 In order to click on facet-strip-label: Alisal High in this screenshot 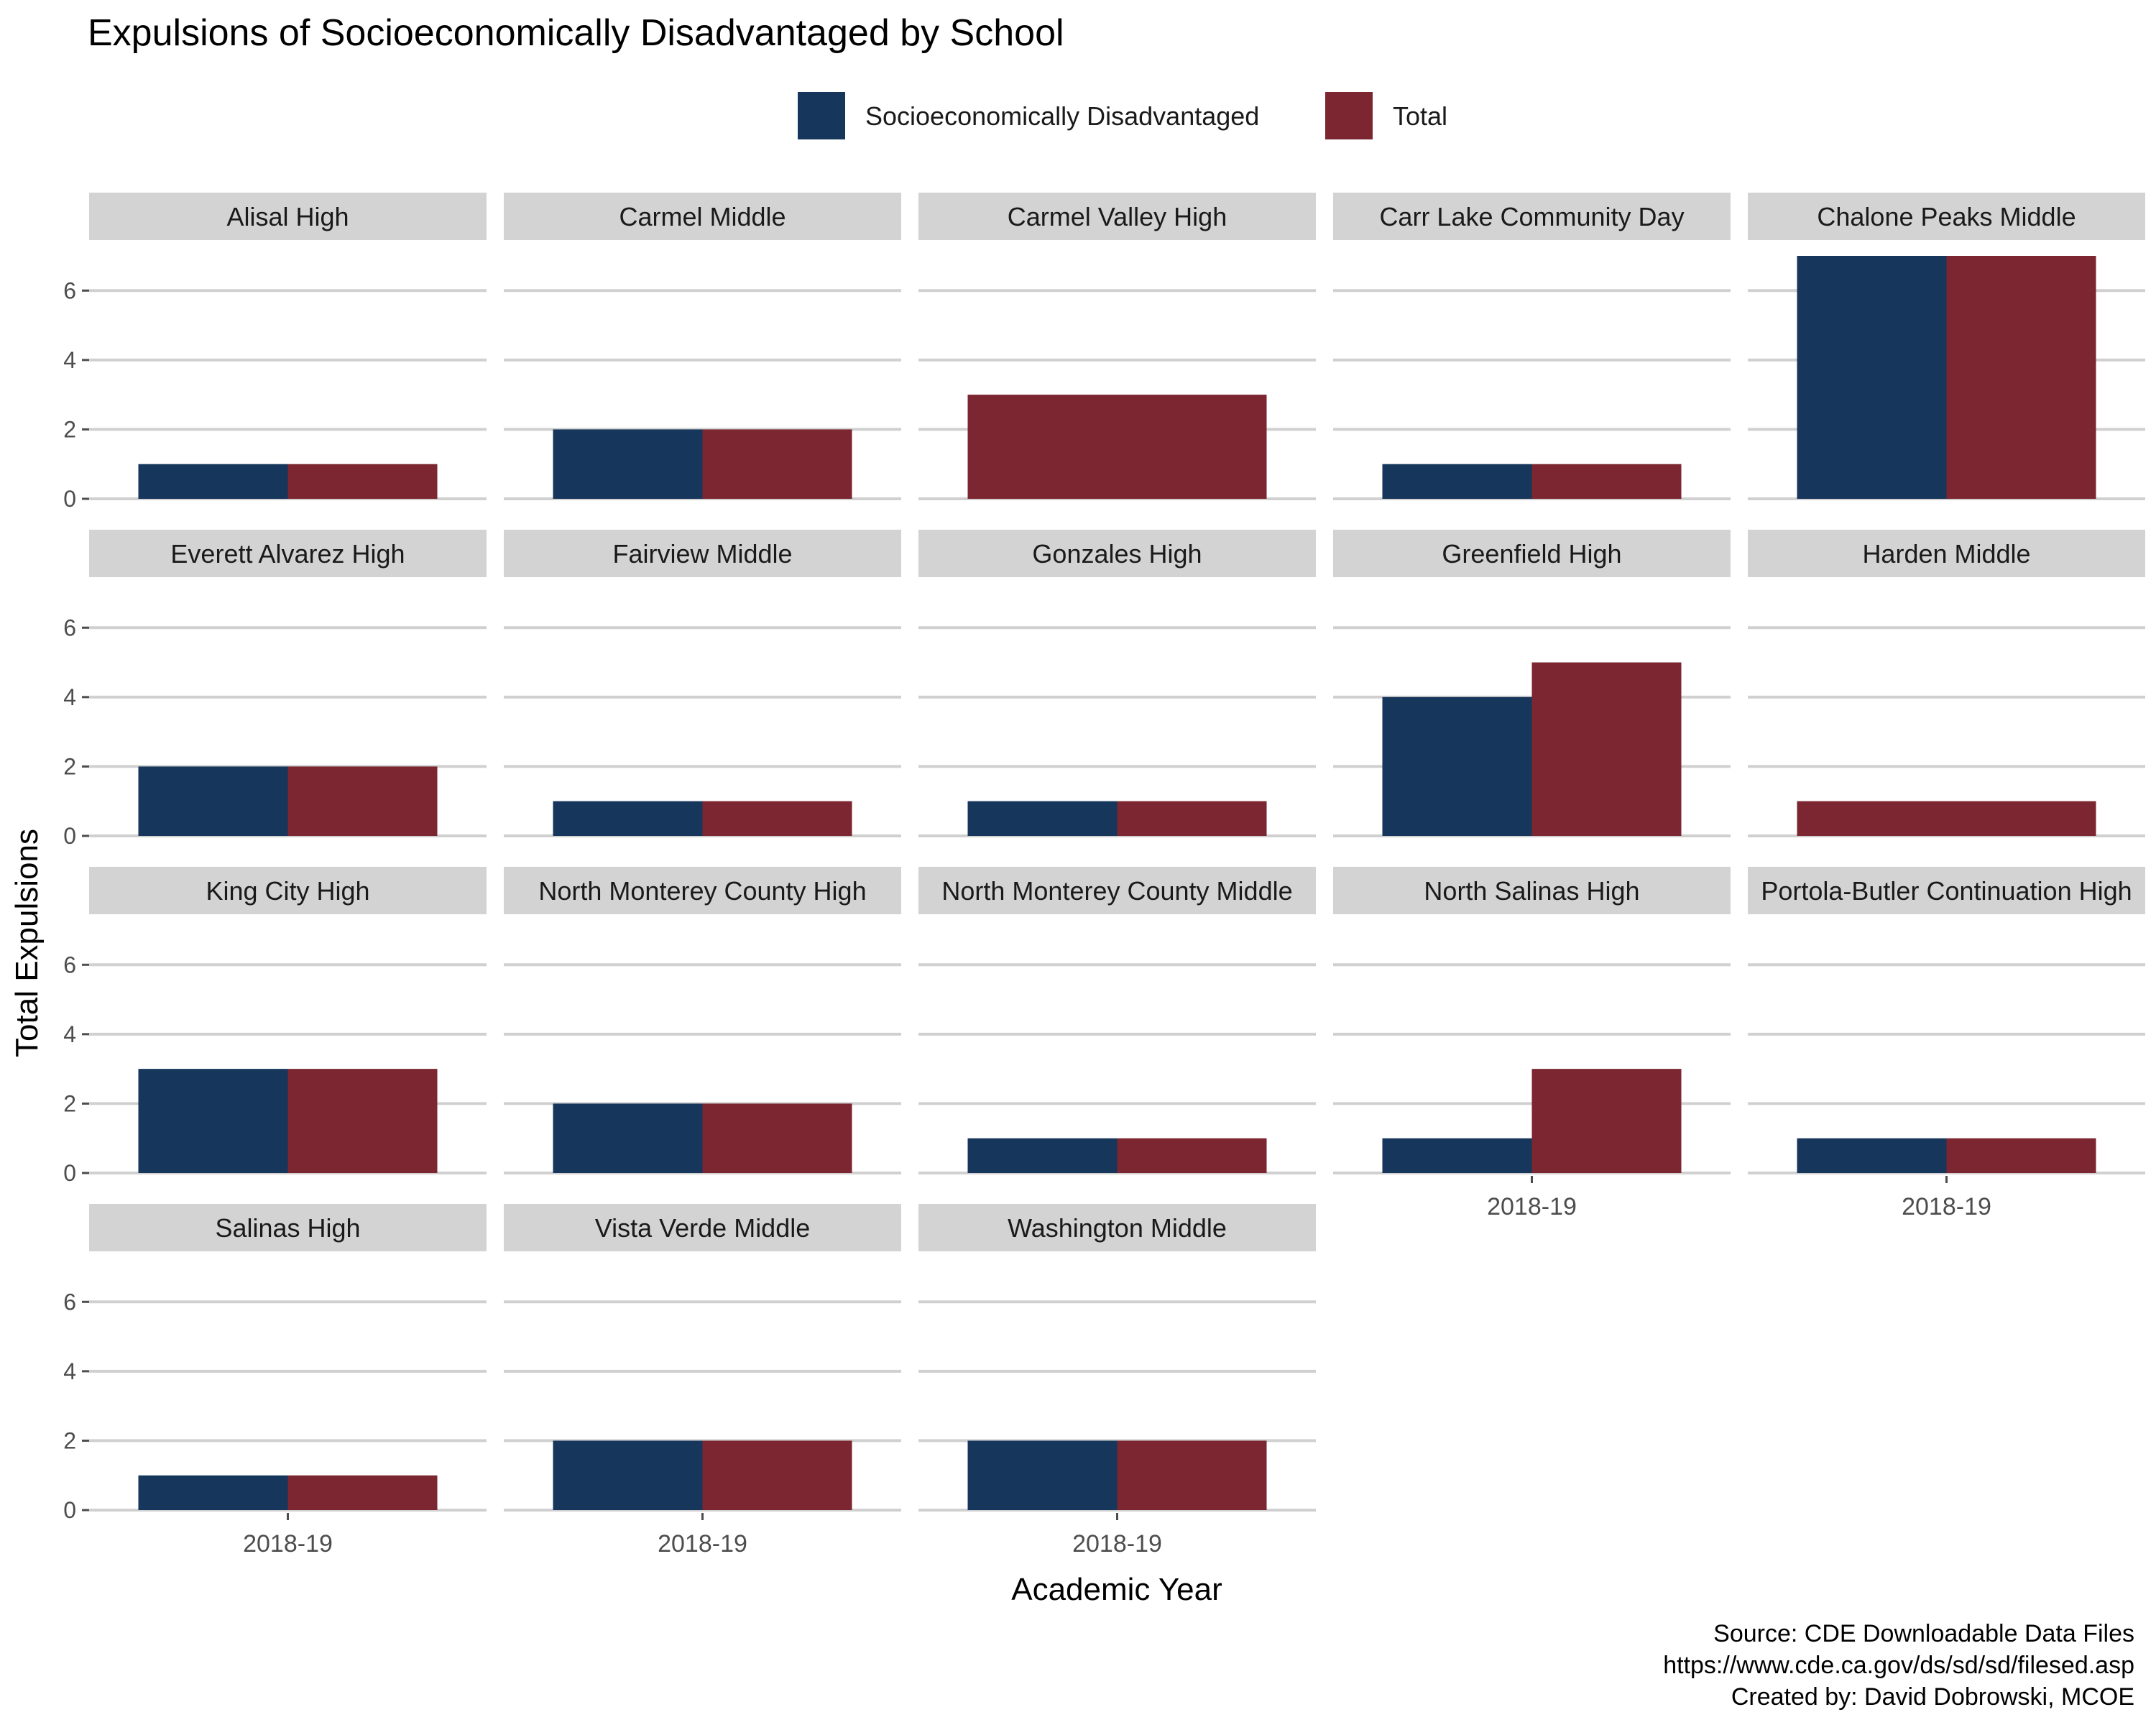, I will do `click(287, 216)`.